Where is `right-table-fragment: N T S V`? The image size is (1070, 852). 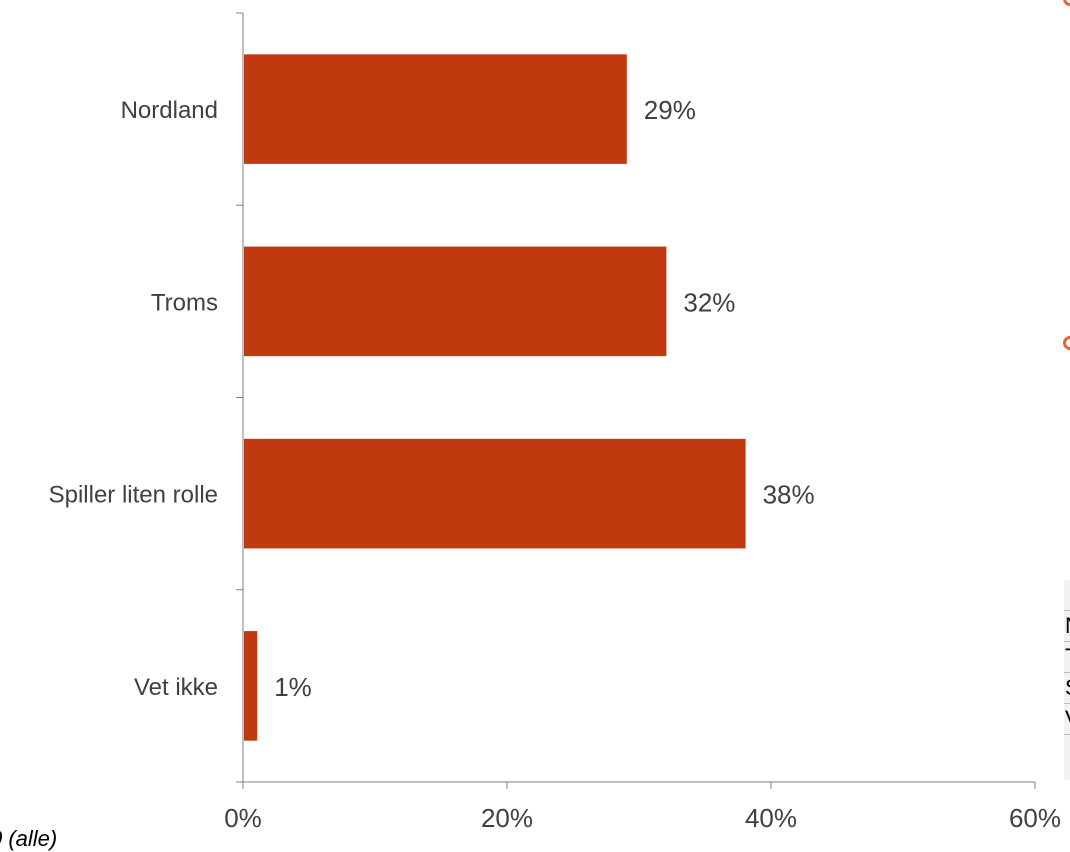
right-table-fragment: N T S V is located at coordinates (1067, 680).